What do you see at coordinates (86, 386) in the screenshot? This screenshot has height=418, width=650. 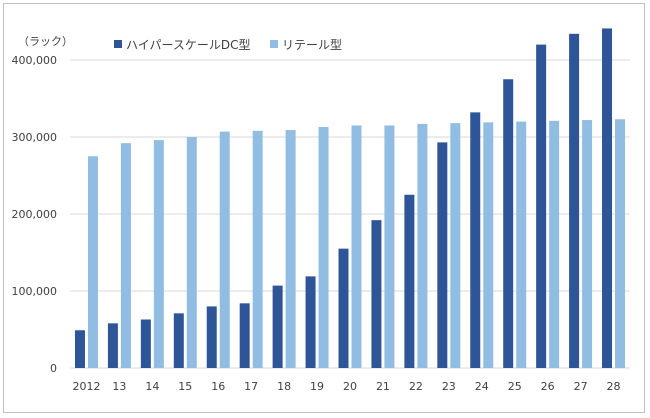 I see `x-tick-label: 2012` at bounding box center [86, 386].